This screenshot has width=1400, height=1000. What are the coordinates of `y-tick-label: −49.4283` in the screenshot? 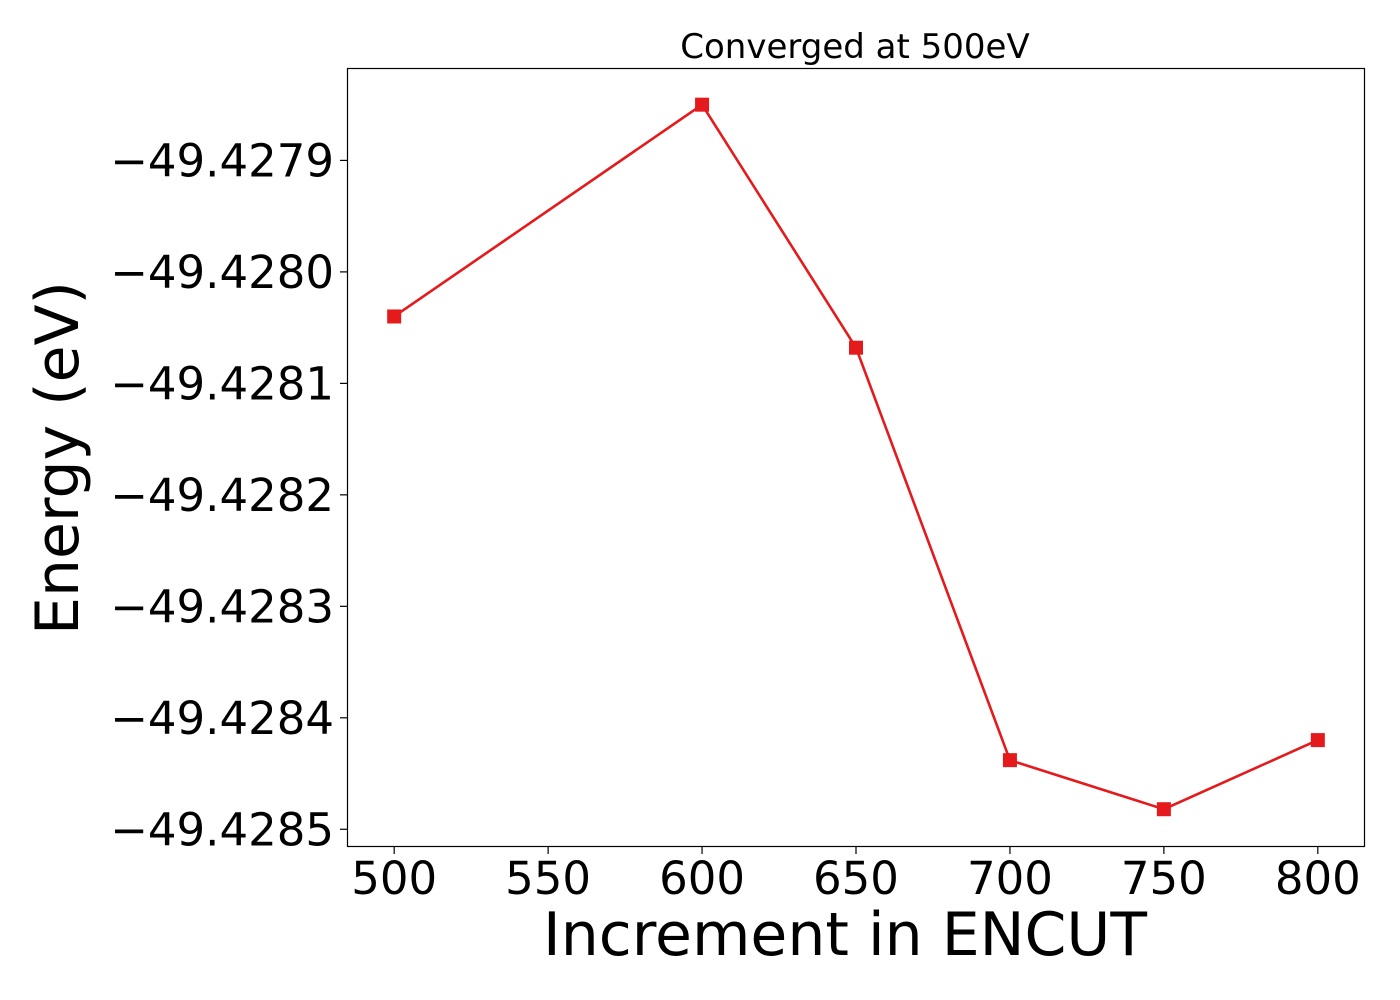 It's located at (222, 606).